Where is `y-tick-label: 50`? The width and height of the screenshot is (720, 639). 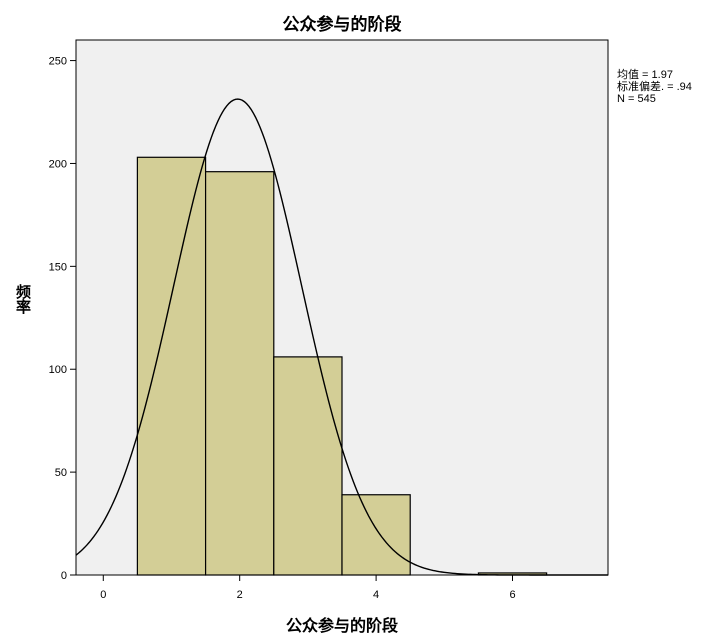 y-tick-label: 50 is located at coordinates (61, 473).